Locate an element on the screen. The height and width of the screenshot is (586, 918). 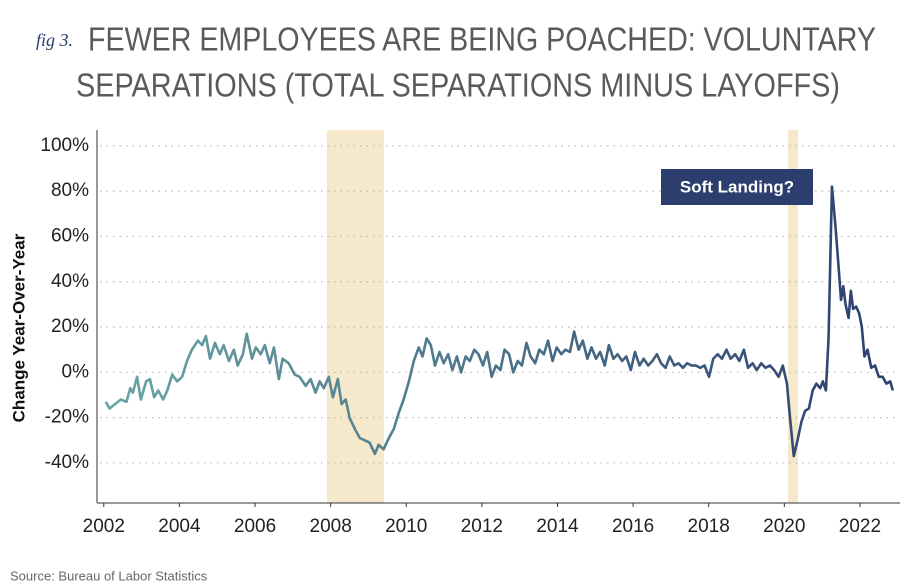
y-axis-label: Change Year-Over-Year is located at coordinates (18, 327).